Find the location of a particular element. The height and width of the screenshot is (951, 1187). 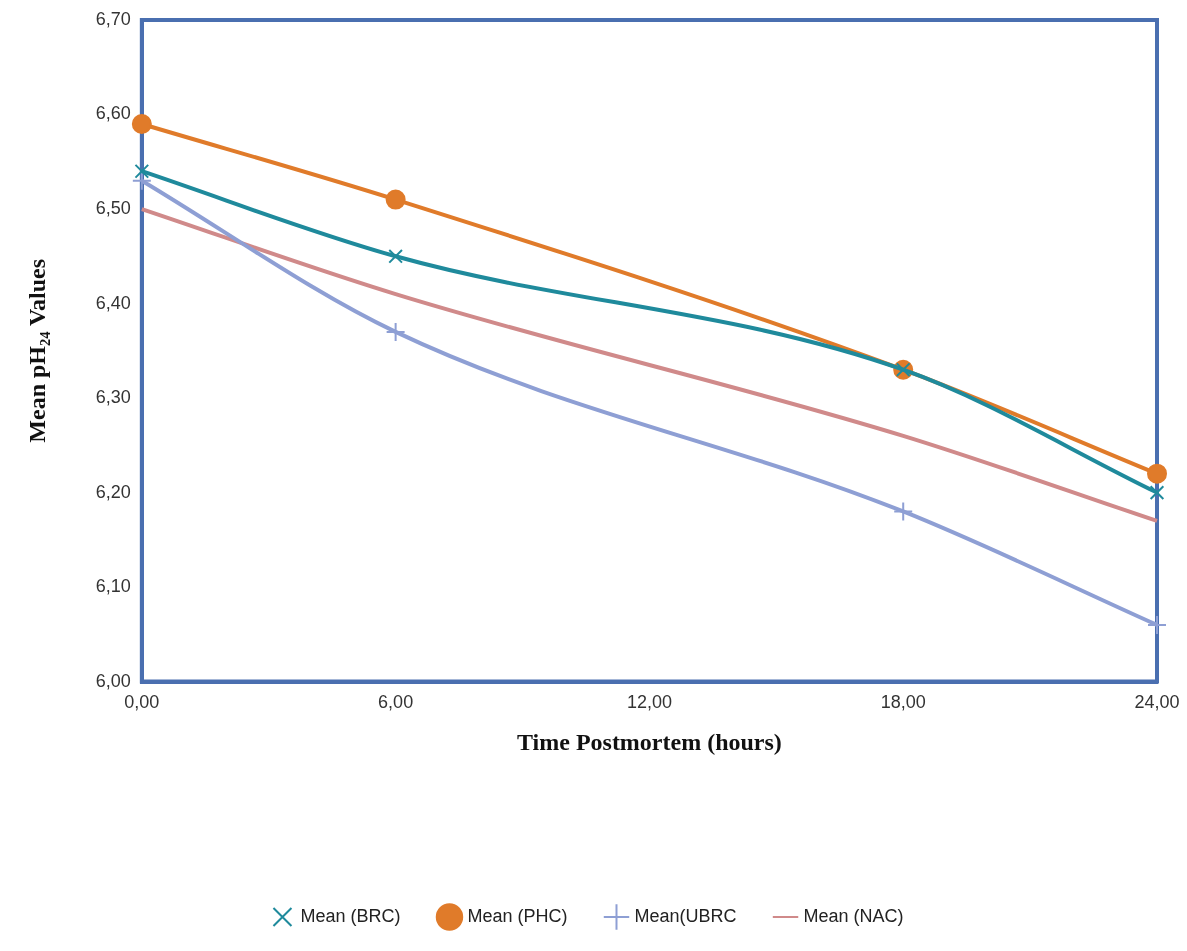

x-tick-label: 18,00 is located at coordinates (903, 702).